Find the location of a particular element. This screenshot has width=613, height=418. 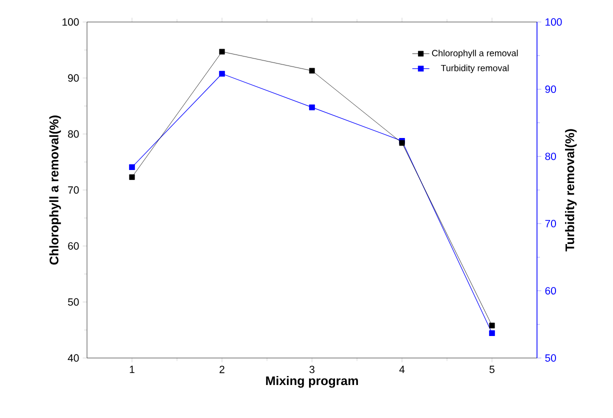

y-tick-label: 90 is located at coordinates (73, 78).